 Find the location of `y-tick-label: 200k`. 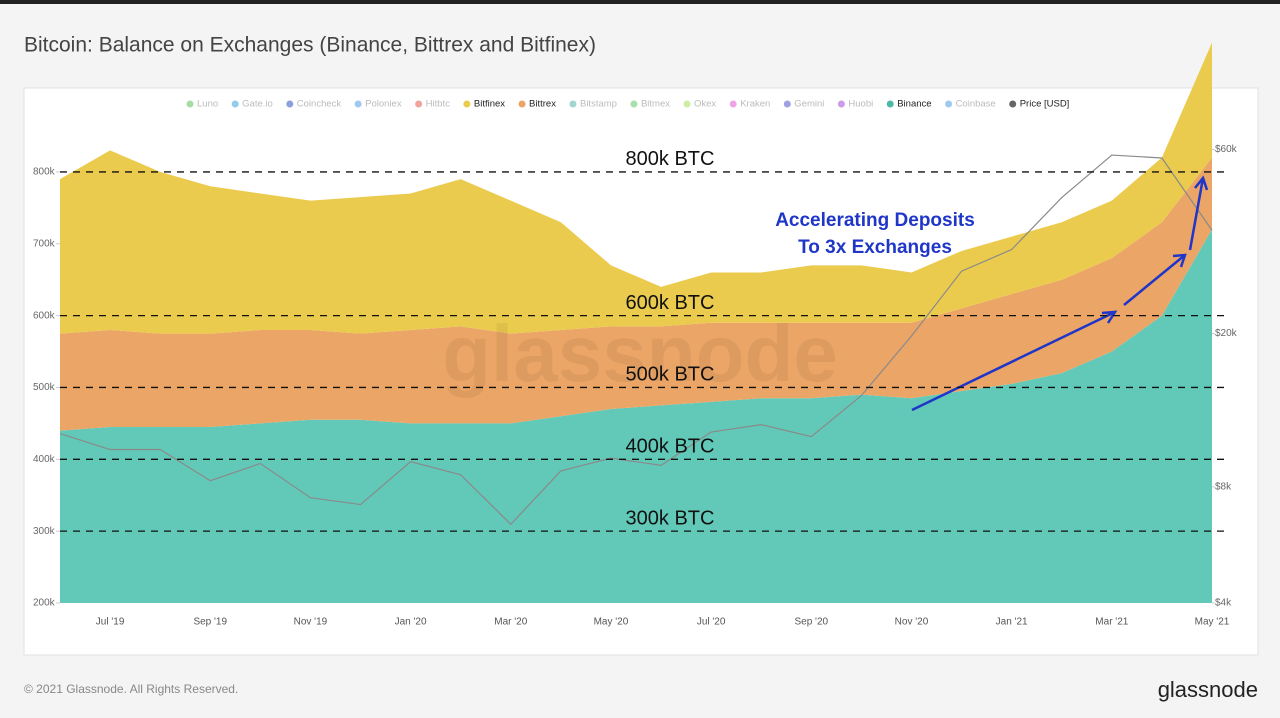

y-tick-label: 200k is located at coordinates (44, 603).